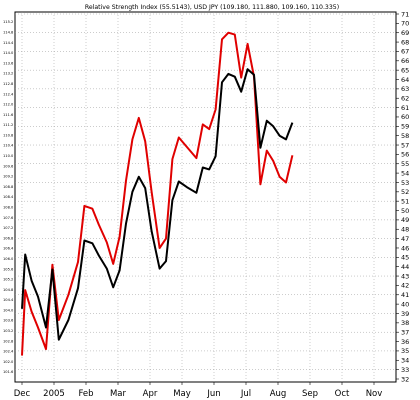 This screenshot has height=400, width=420. What do you see at coordinates (405, 127) in the screenshot?
I see `right-tick-label: 59` at bounding box center [405, 127].